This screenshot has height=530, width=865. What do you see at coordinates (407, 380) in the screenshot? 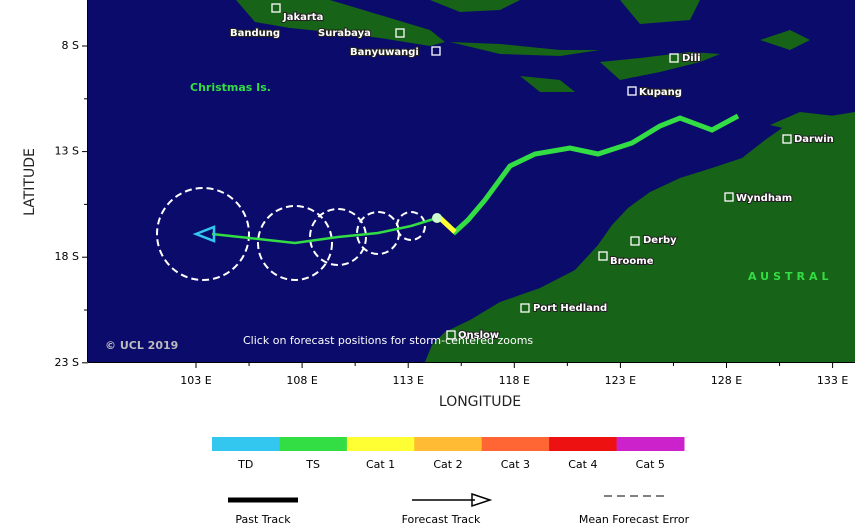
I see `x-tick-label: 113 E` at bounding box center [407, 380].